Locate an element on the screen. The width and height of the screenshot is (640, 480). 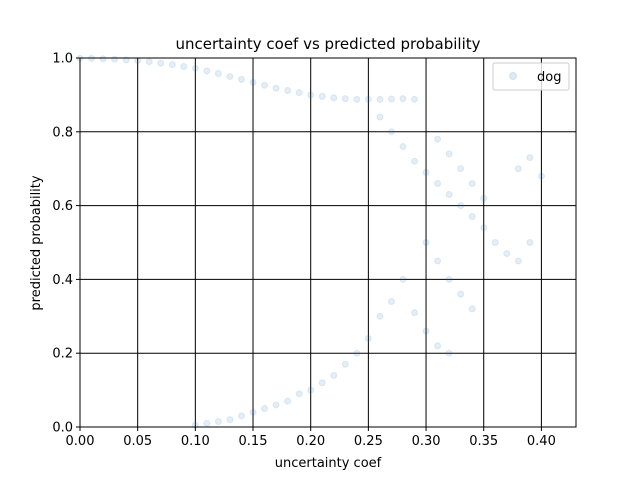
y-tick-label: 0.2 is located at coordinates (62, 354).